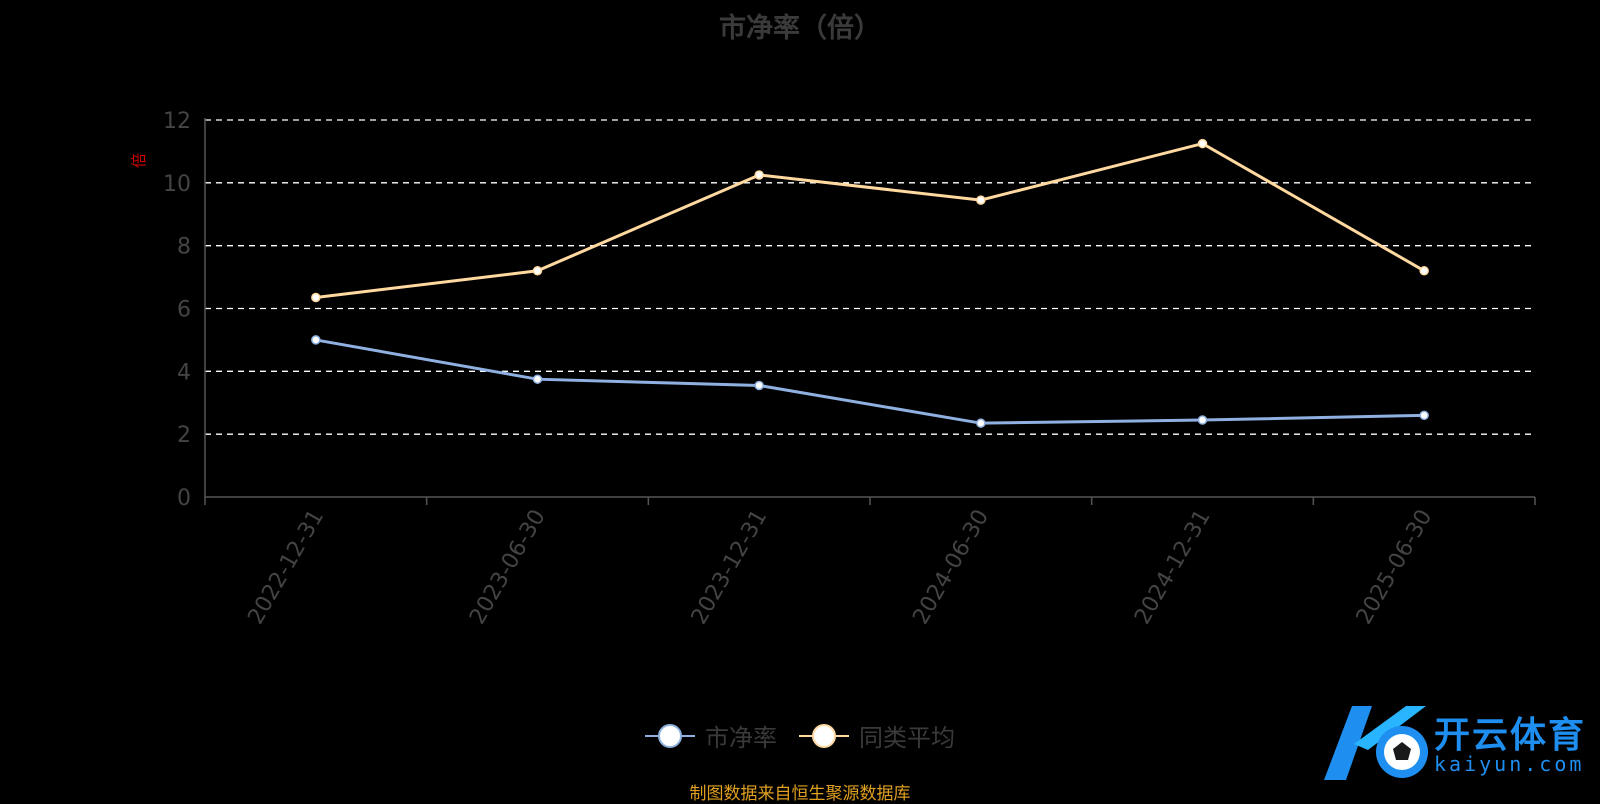 This screenshot has width=1600, height=804. I want to click on y-tick-label-5: 10, so click(177, 184).